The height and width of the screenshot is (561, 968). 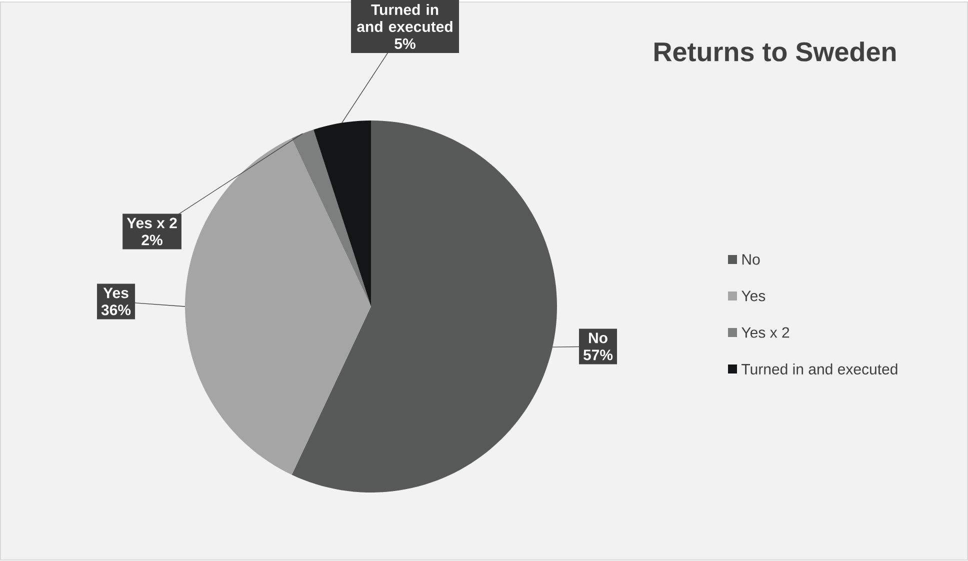 What do you see at coordinates (405, 44) in the screenshot?
I see `data-label: 5%` at bounding box center [405, 44].